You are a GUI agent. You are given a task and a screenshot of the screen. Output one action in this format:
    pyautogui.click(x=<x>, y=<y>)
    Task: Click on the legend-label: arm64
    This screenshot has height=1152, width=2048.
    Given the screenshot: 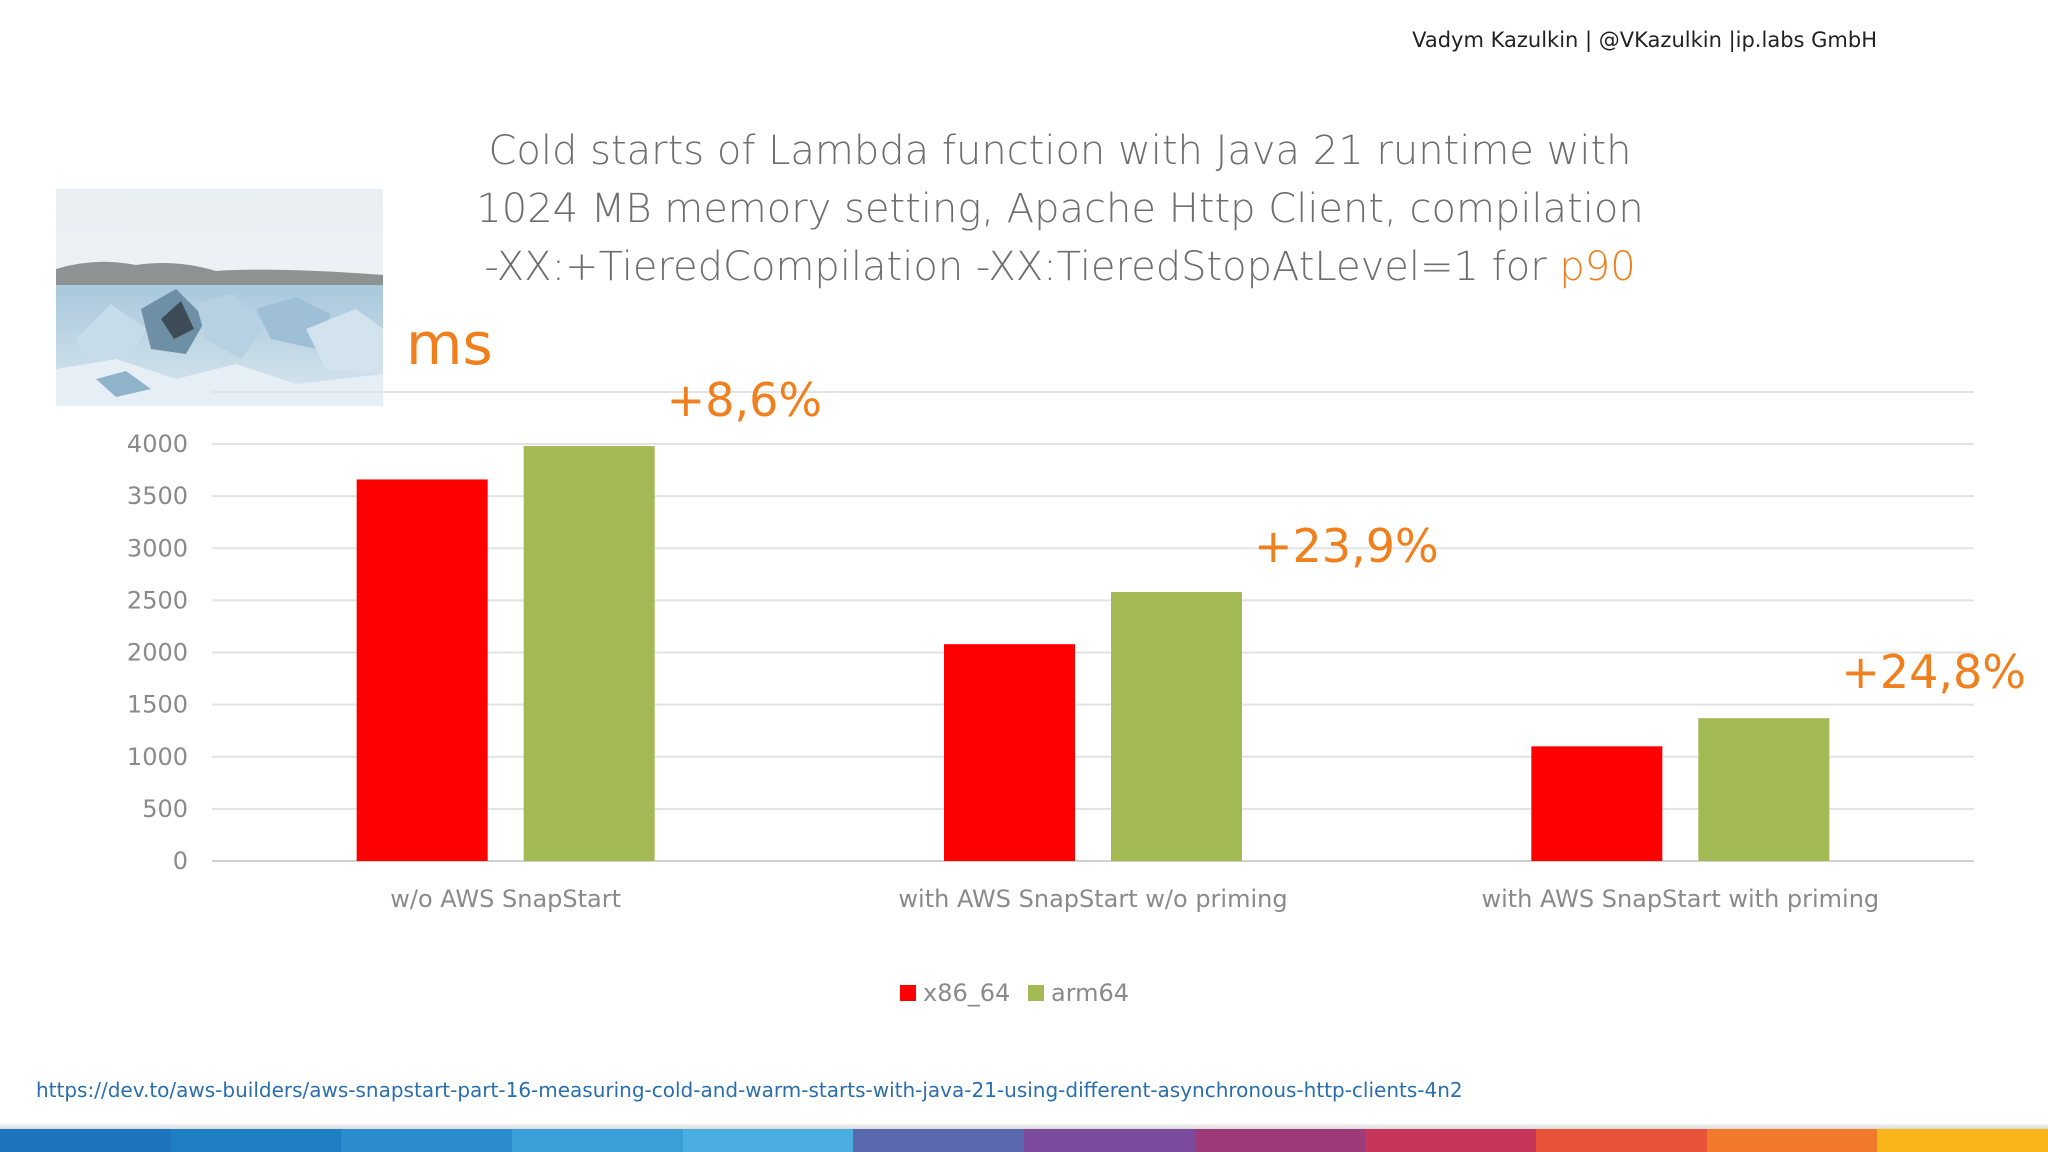 What is the action you would take?
    pyautogui.click(x=1090, y=993)
    